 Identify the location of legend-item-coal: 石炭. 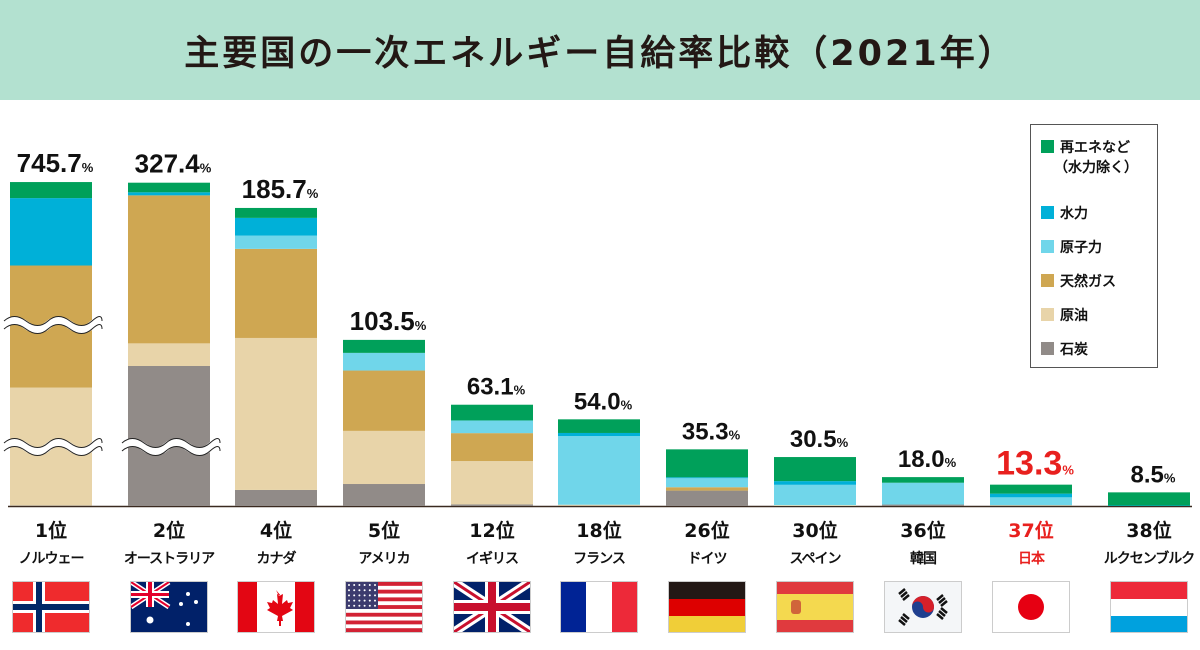
(1064, 349).